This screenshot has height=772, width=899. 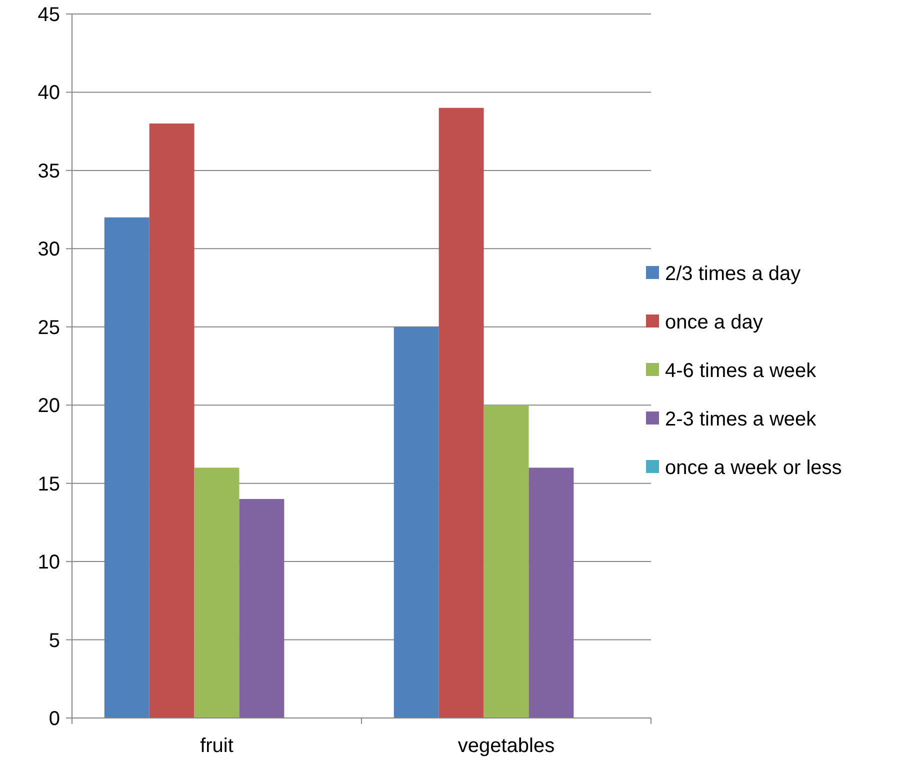 What do you see at coordinates (49, 93) in the screenshot?
I see `y-tick-label: 40` at bounding box center [49, 93].